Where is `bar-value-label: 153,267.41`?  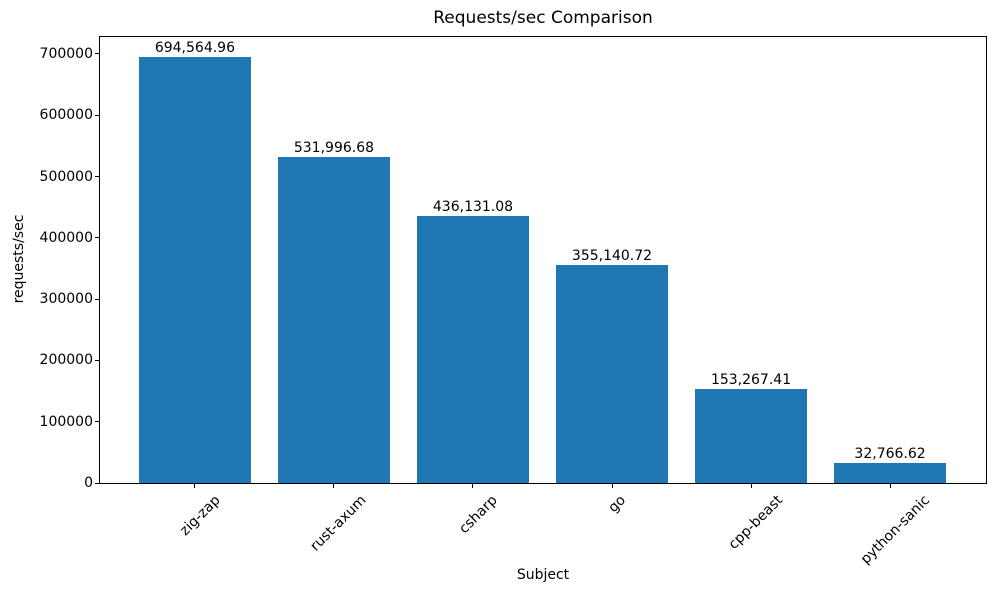 bar-value-label: 153,267.41 is located at coordinates (751, 380).